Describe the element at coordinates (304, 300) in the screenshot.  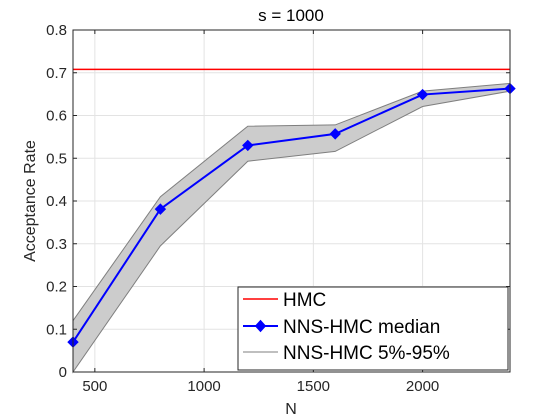
I see `legend-label-hmc: HMC` at that location.